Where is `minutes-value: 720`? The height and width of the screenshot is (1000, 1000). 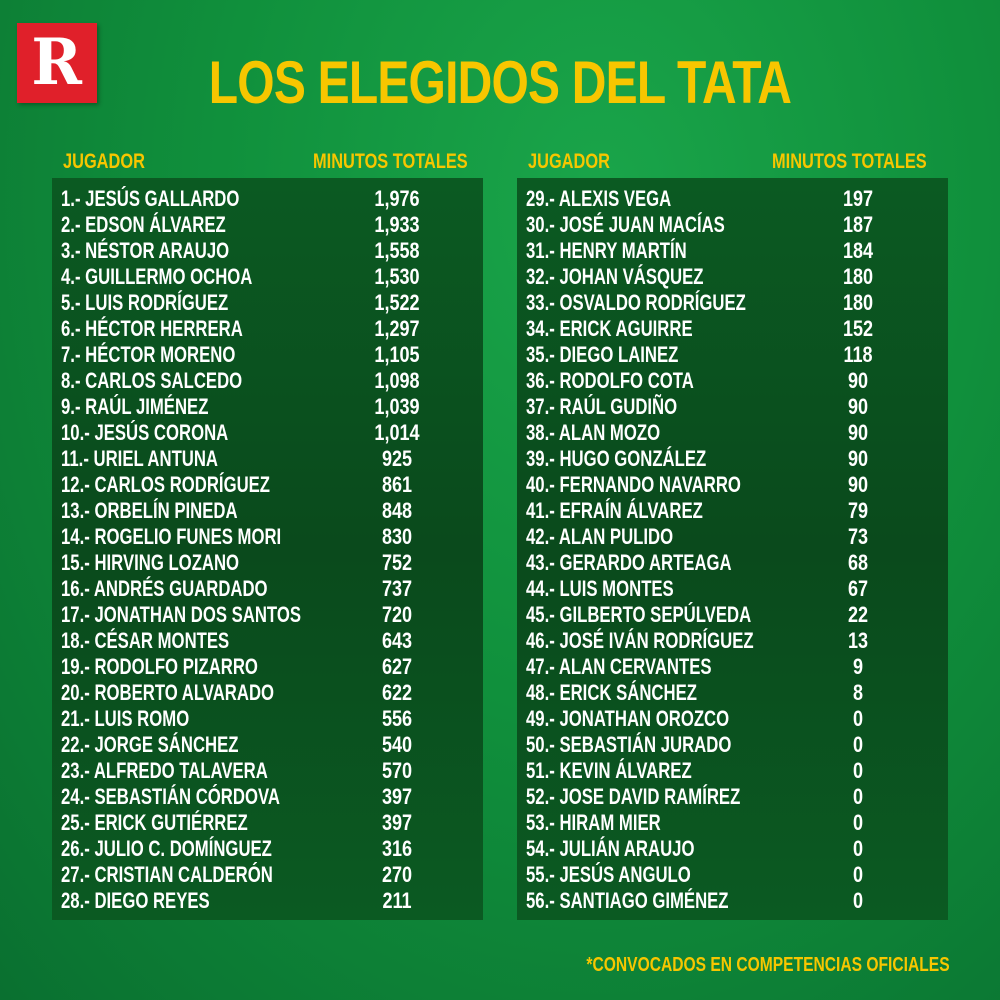
minutes-value: 720 is located at coordinates (397, 614).